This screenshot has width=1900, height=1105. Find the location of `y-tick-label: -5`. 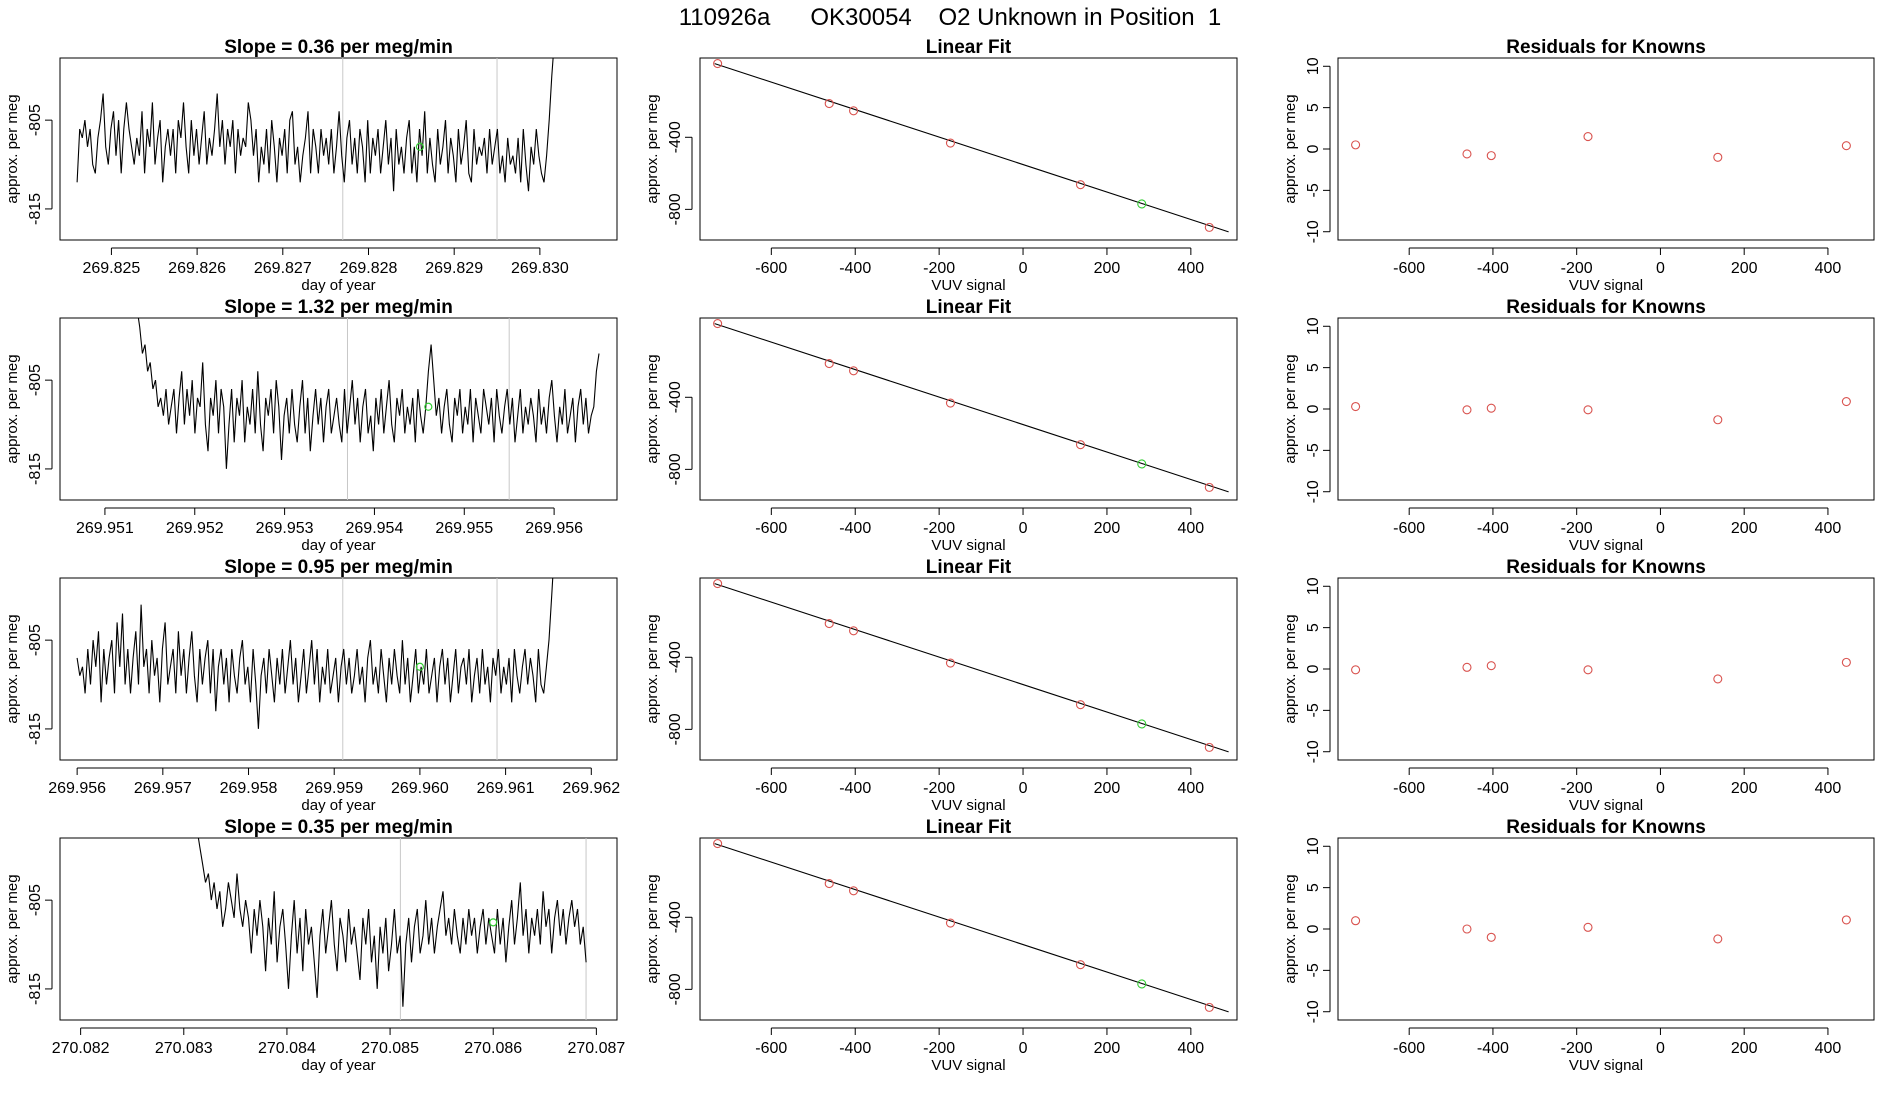

y-tick-label: -5 is located at coordinates (1313, 970).